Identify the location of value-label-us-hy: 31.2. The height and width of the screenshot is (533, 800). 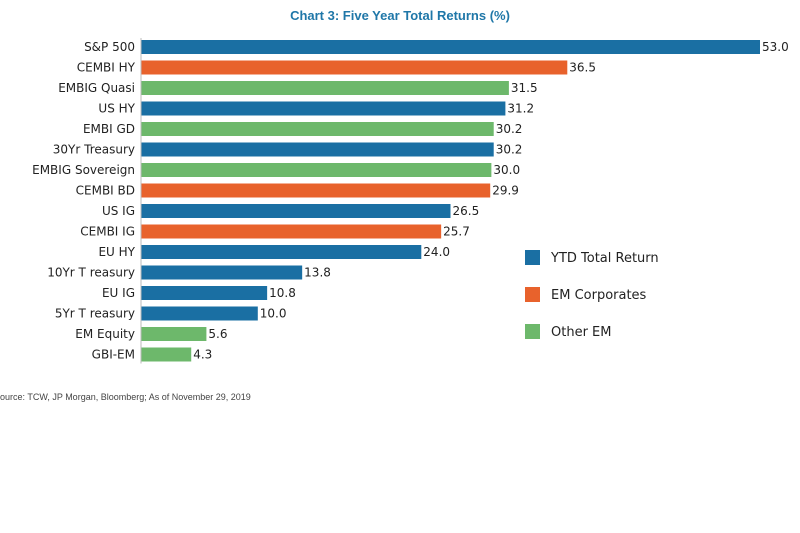
(520, 109).